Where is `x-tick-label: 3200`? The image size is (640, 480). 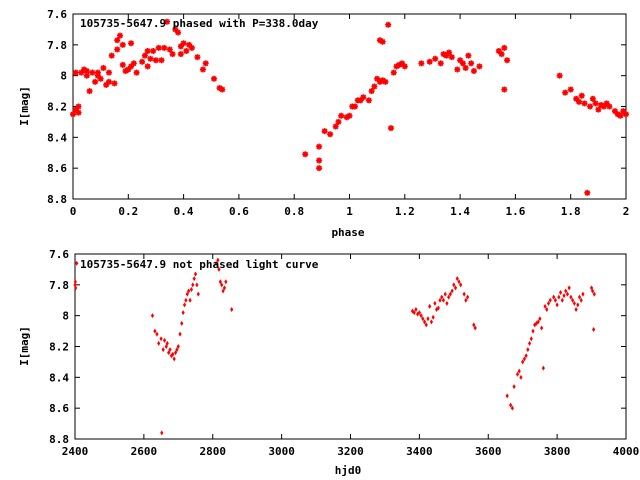
x-tick-label: 3200 is located at coordinates (350, 451).